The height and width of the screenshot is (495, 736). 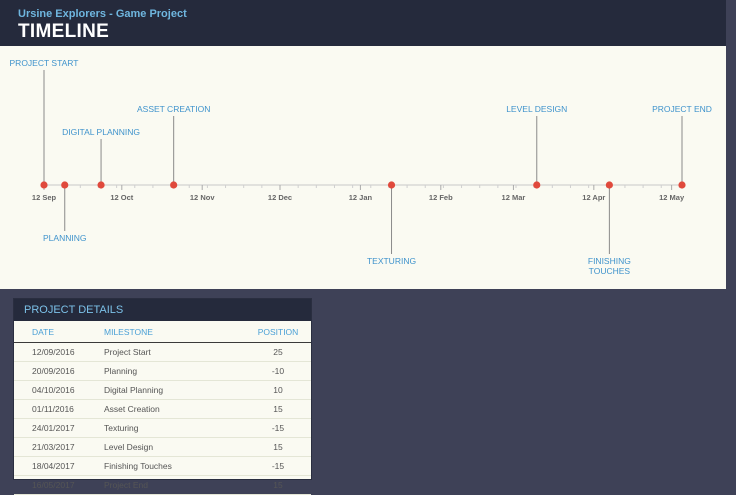 I want to click on axis-tick-label: 12 Sep, so click(x=44, y=197).